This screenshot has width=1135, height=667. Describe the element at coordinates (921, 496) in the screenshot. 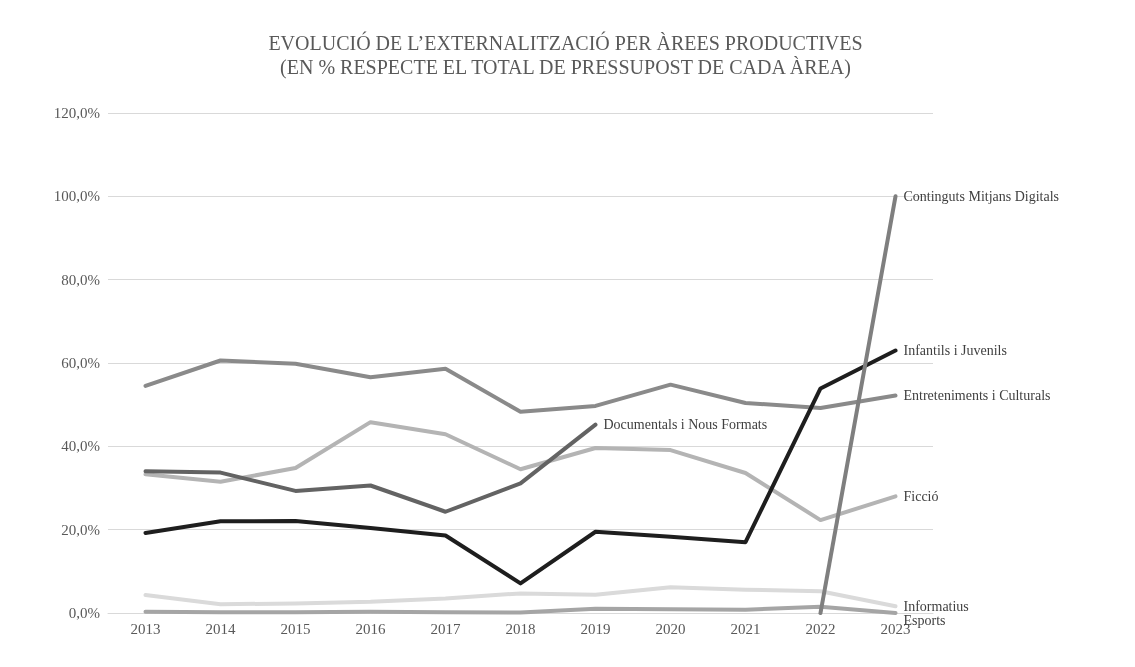

I see `series-label: Ficció` at that location.